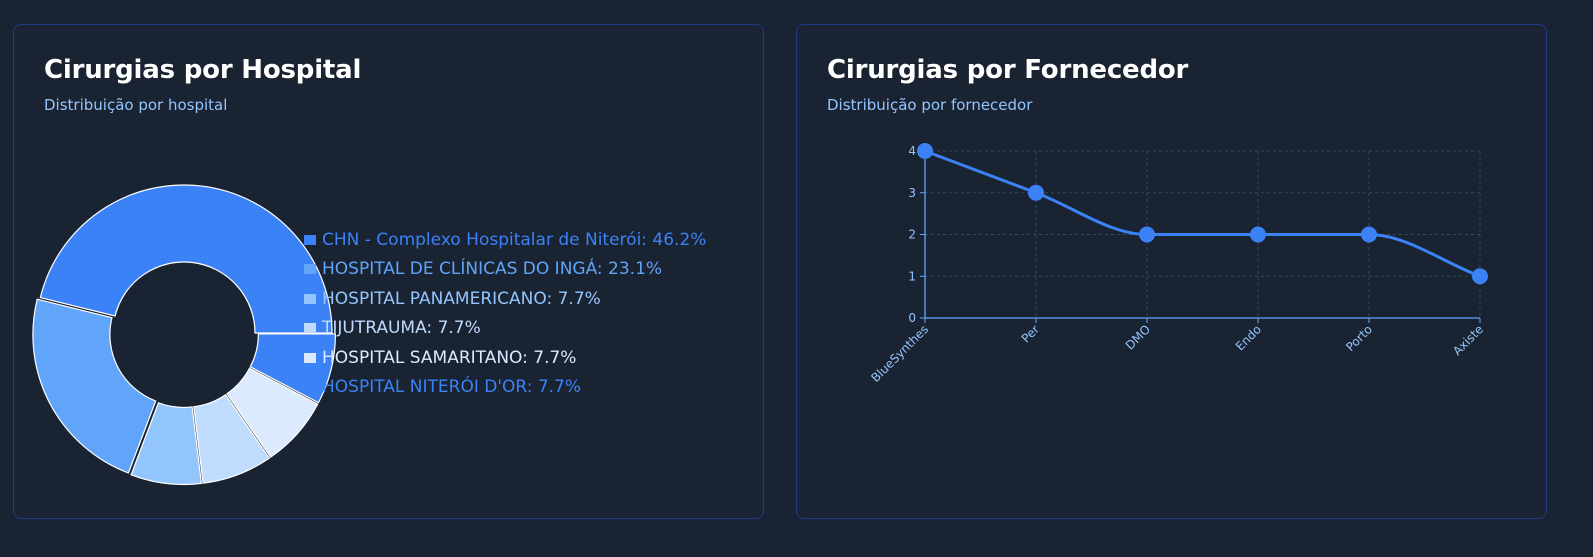  Describe the element at coordinates (505, 329) in the screenshot. I see `legend-item: TIJUTRAUMA: 7.7%` at that location.